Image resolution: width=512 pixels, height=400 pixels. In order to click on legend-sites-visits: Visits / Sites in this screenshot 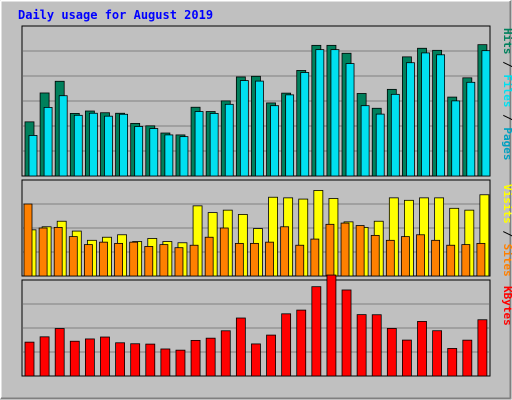, I will do `click(506, 230)`.